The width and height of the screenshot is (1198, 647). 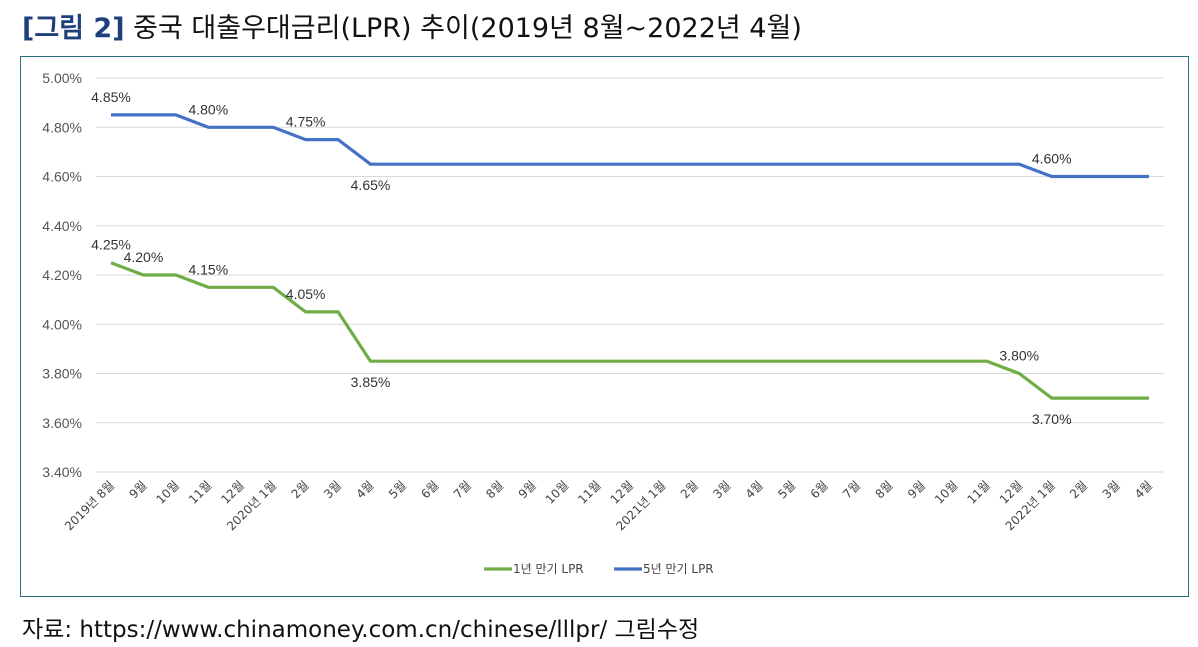 I want to click on y-tick-label: 3.80%, so click(x=62, y=374).